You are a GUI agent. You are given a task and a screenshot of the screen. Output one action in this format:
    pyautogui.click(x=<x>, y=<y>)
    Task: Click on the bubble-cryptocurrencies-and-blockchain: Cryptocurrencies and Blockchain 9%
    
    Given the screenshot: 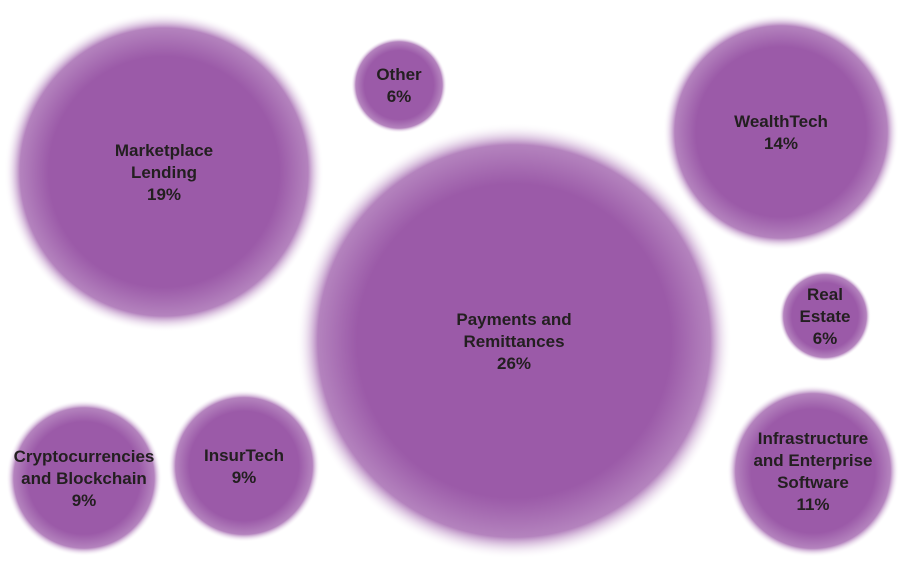 What is the action you would take?
    pyautogui.click(x=84, y=478)
    